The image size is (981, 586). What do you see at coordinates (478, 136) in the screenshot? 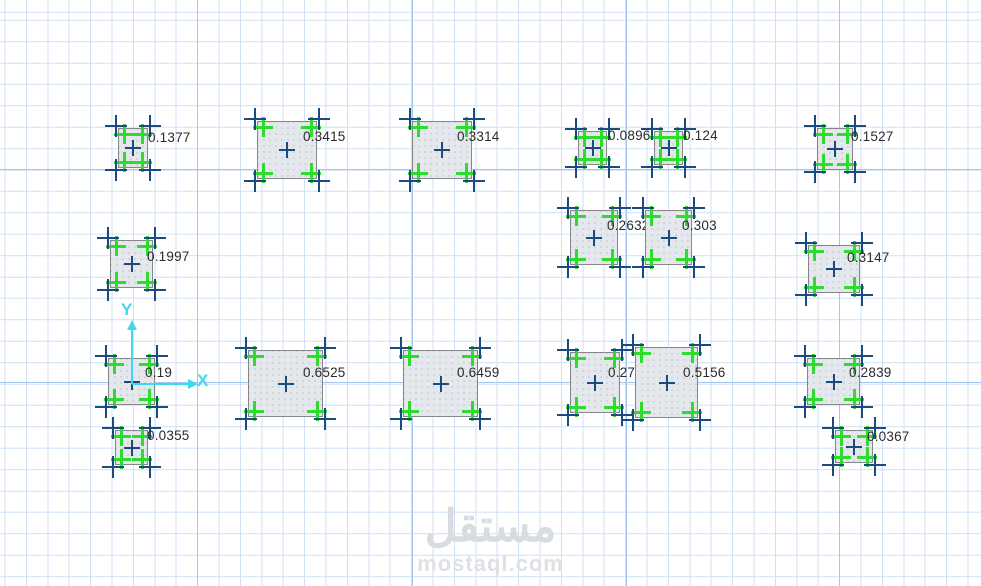
I see `feature-value-label: 0.3314` at bounding box center [478, 136].